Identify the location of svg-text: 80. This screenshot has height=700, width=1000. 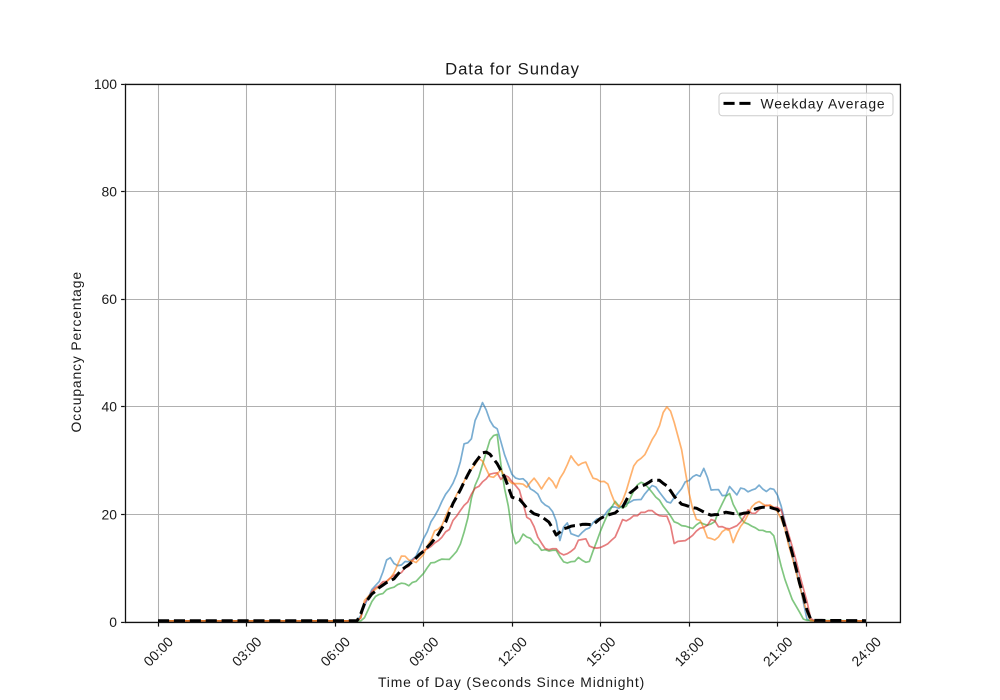
(110, 192).